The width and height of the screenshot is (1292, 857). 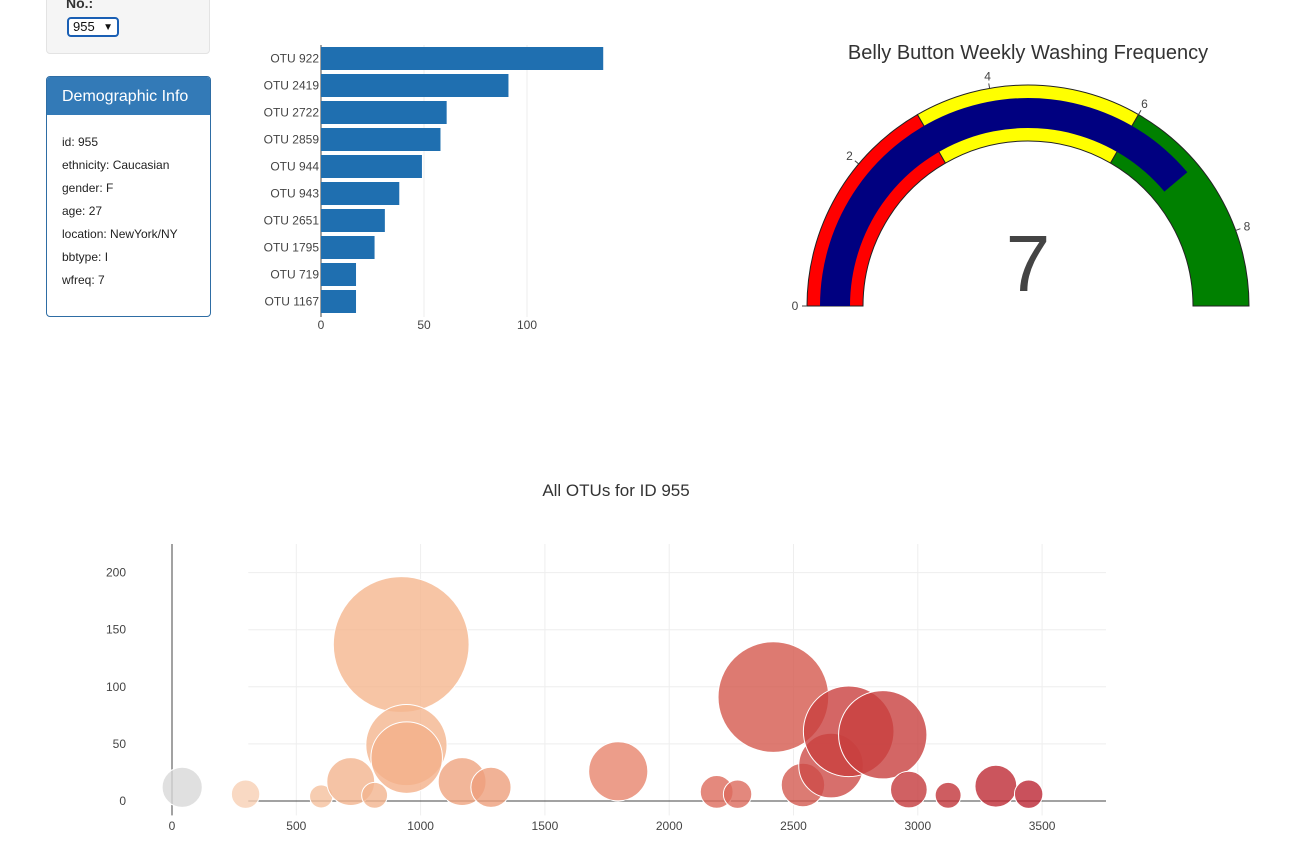 What do you see at coordinates (793, 826) in the screenshot?
I see `bubble-x-tick-label: 2500` at bounding box center [793, 826].